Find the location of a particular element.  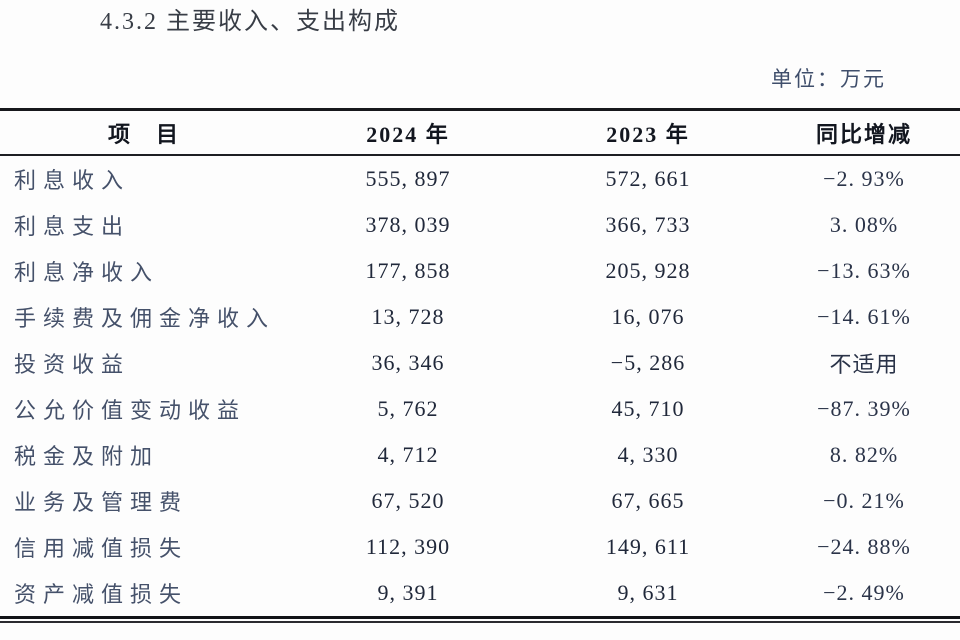

table-row: 信用减值损失 112, 390 149, 611 −24. 88% is located at coordinates (480, 547).